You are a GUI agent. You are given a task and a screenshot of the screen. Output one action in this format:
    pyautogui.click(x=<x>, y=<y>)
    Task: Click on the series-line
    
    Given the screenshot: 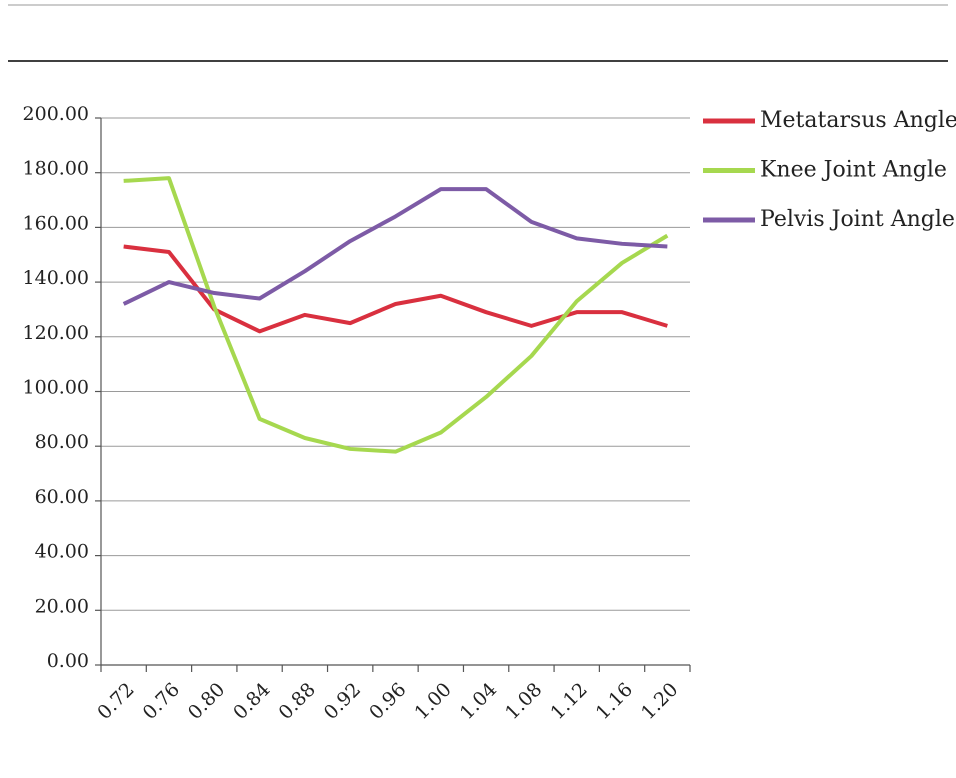 What is the action you would take?
    pyautogui.click(x=395, y=246)
    